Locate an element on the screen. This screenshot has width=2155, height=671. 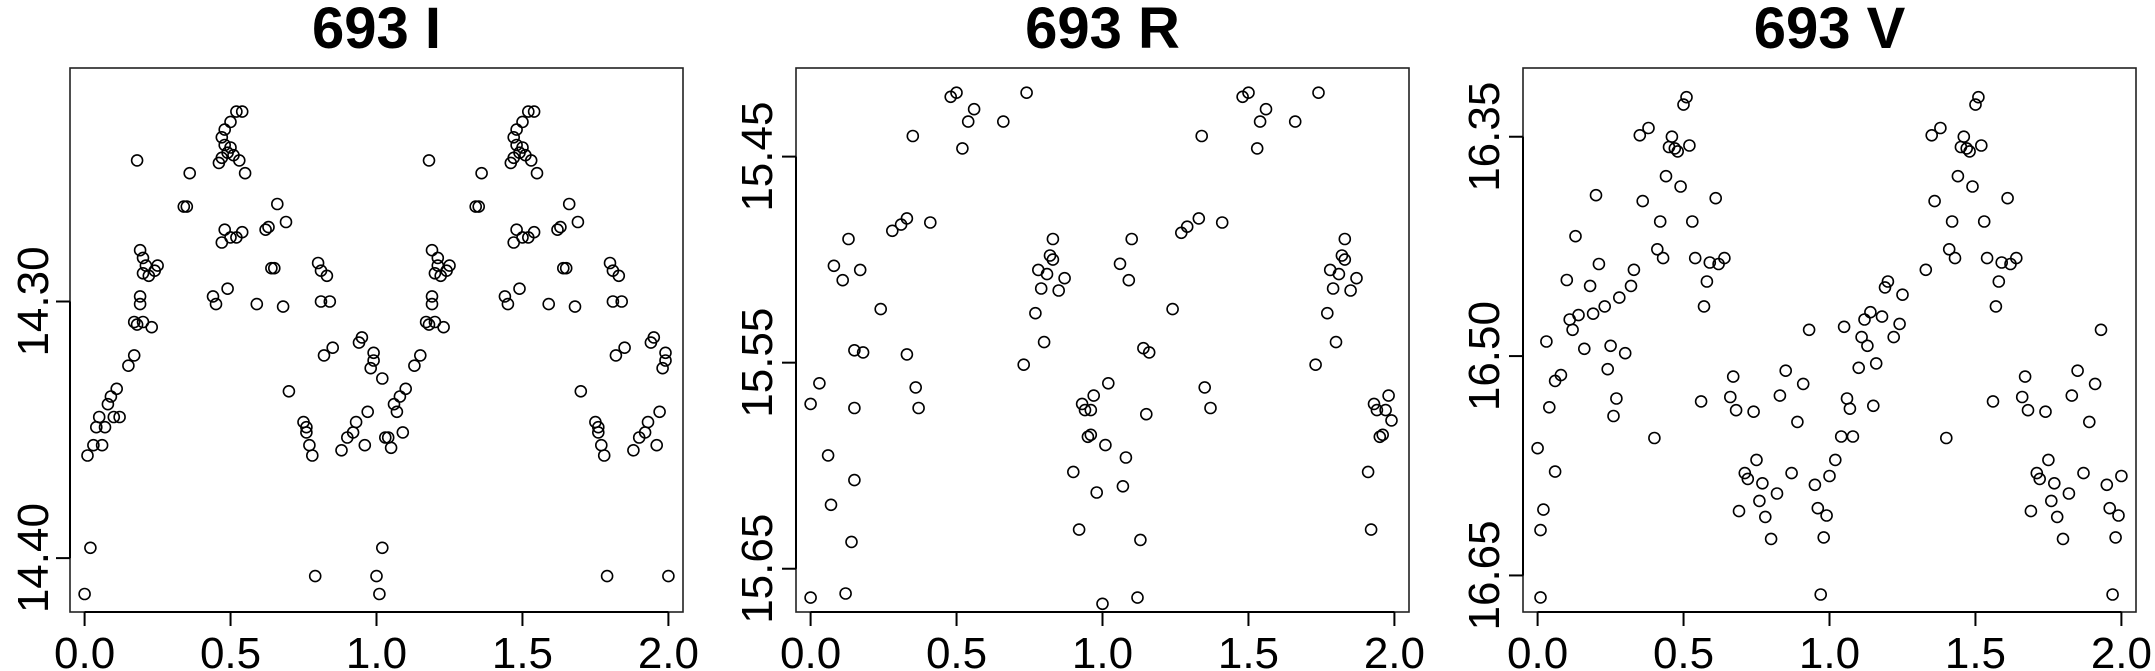
y-tick-label: 14.40 is located at coordinates (33, 558).